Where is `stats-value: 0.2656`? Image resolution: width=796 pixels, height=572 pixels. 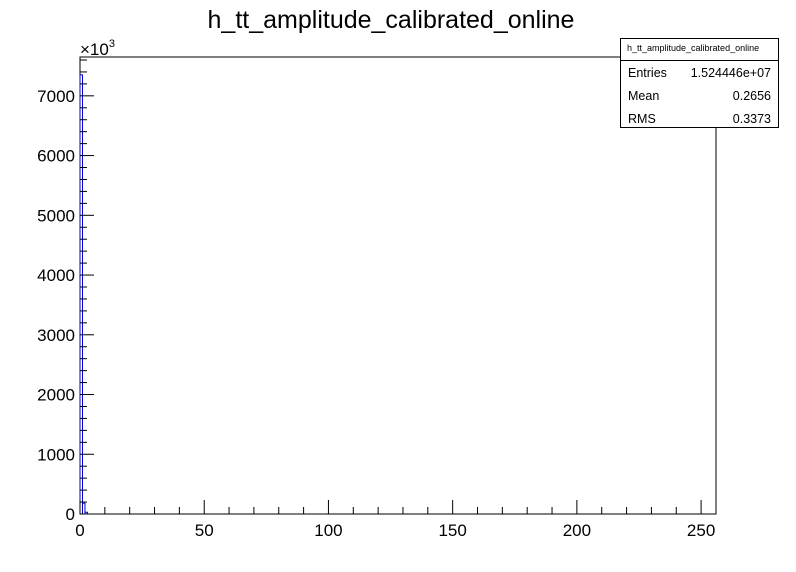
stats-value: 0.2656 is located at coordinates (751, 95).